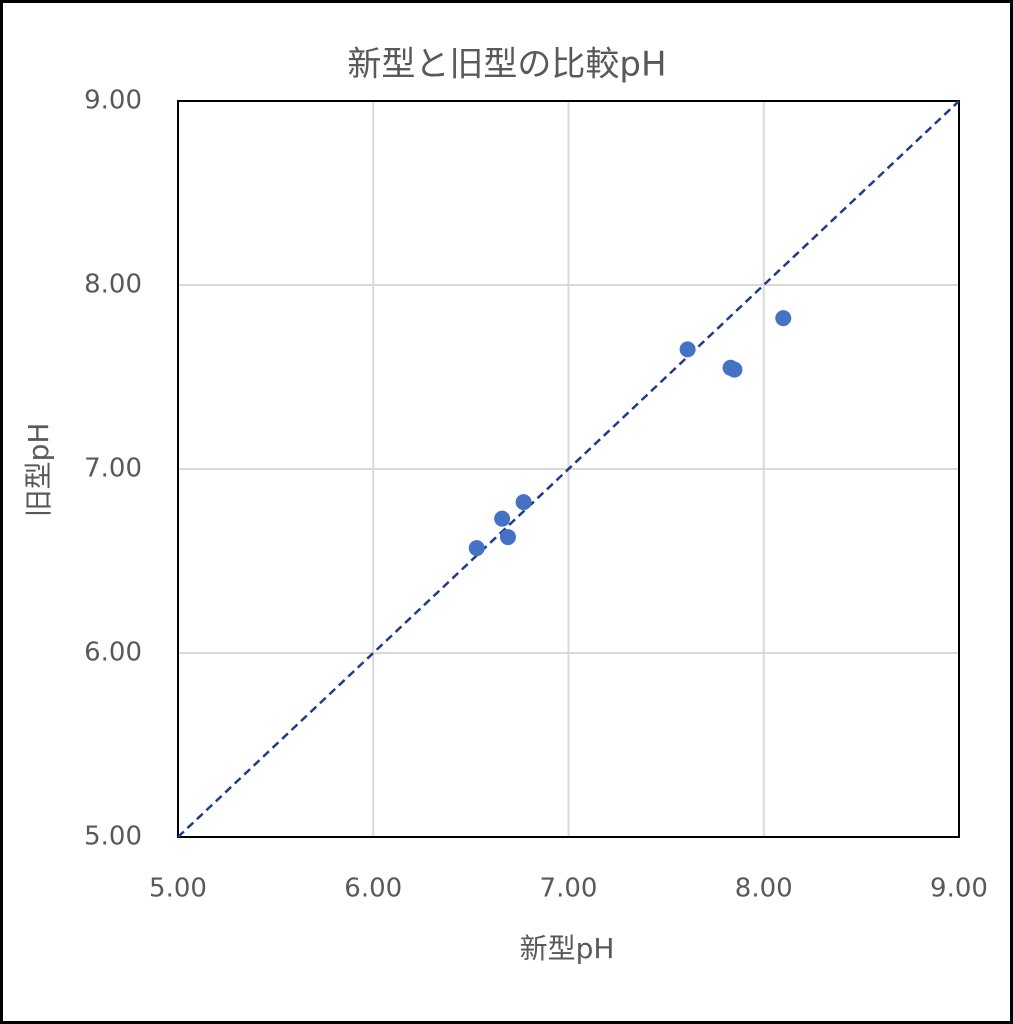 Image resolution: width=1013 pixels, height=1024 pixels. What do you see at coordinates (113, 285) in the screenshot?
I see `y-tick-label: 8.00` at bounding box center [113, 285].